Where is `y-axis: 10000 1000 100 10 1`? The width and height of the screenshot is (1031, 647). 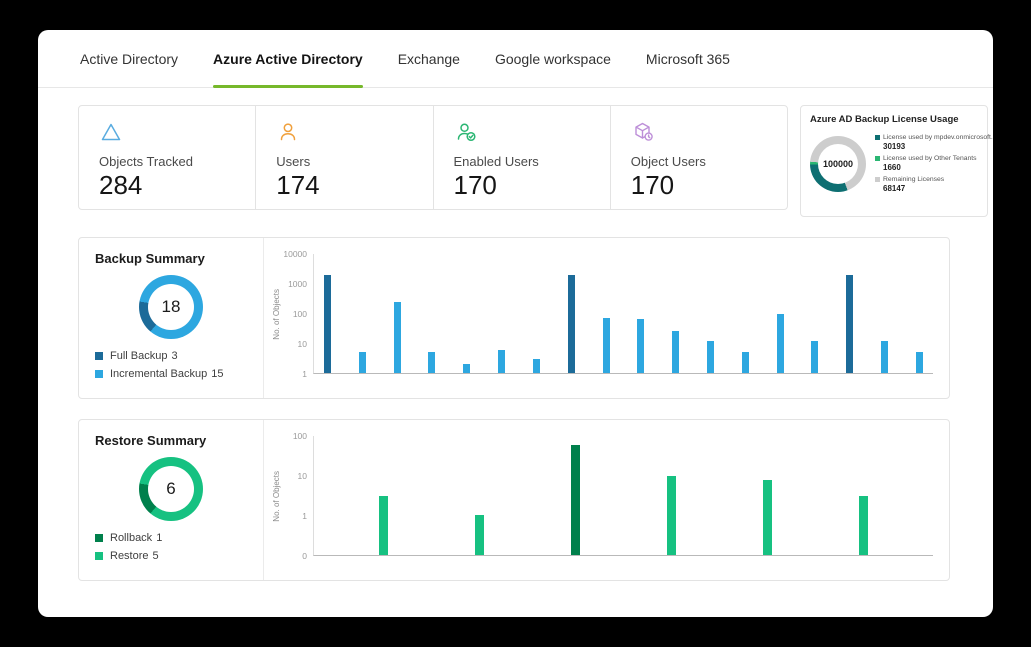
y-axis: 10000 1000 100 10 1 is located at coordinates (297, 314).